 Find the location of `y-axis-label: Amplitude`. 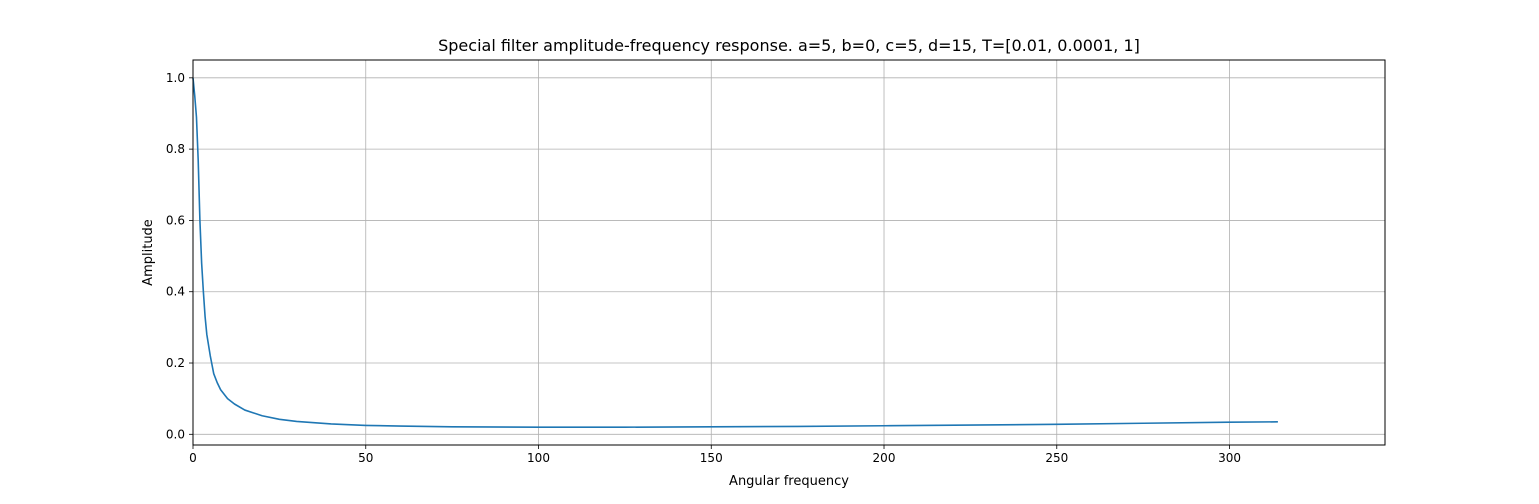

y-axis-label: Amplitude is located at coordinates (148, 252).